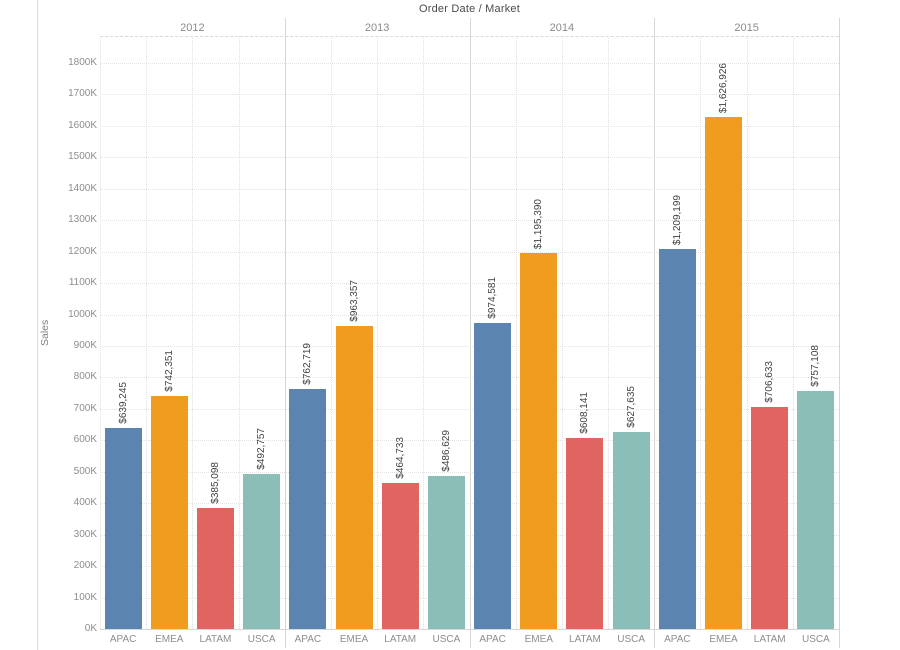 The width and height of the screenshot is (900, 650). What do you see at coordinates (770, 382) in the screenshot?
I see `bar-value-label: $706,633` at bounding box center [770, 382].